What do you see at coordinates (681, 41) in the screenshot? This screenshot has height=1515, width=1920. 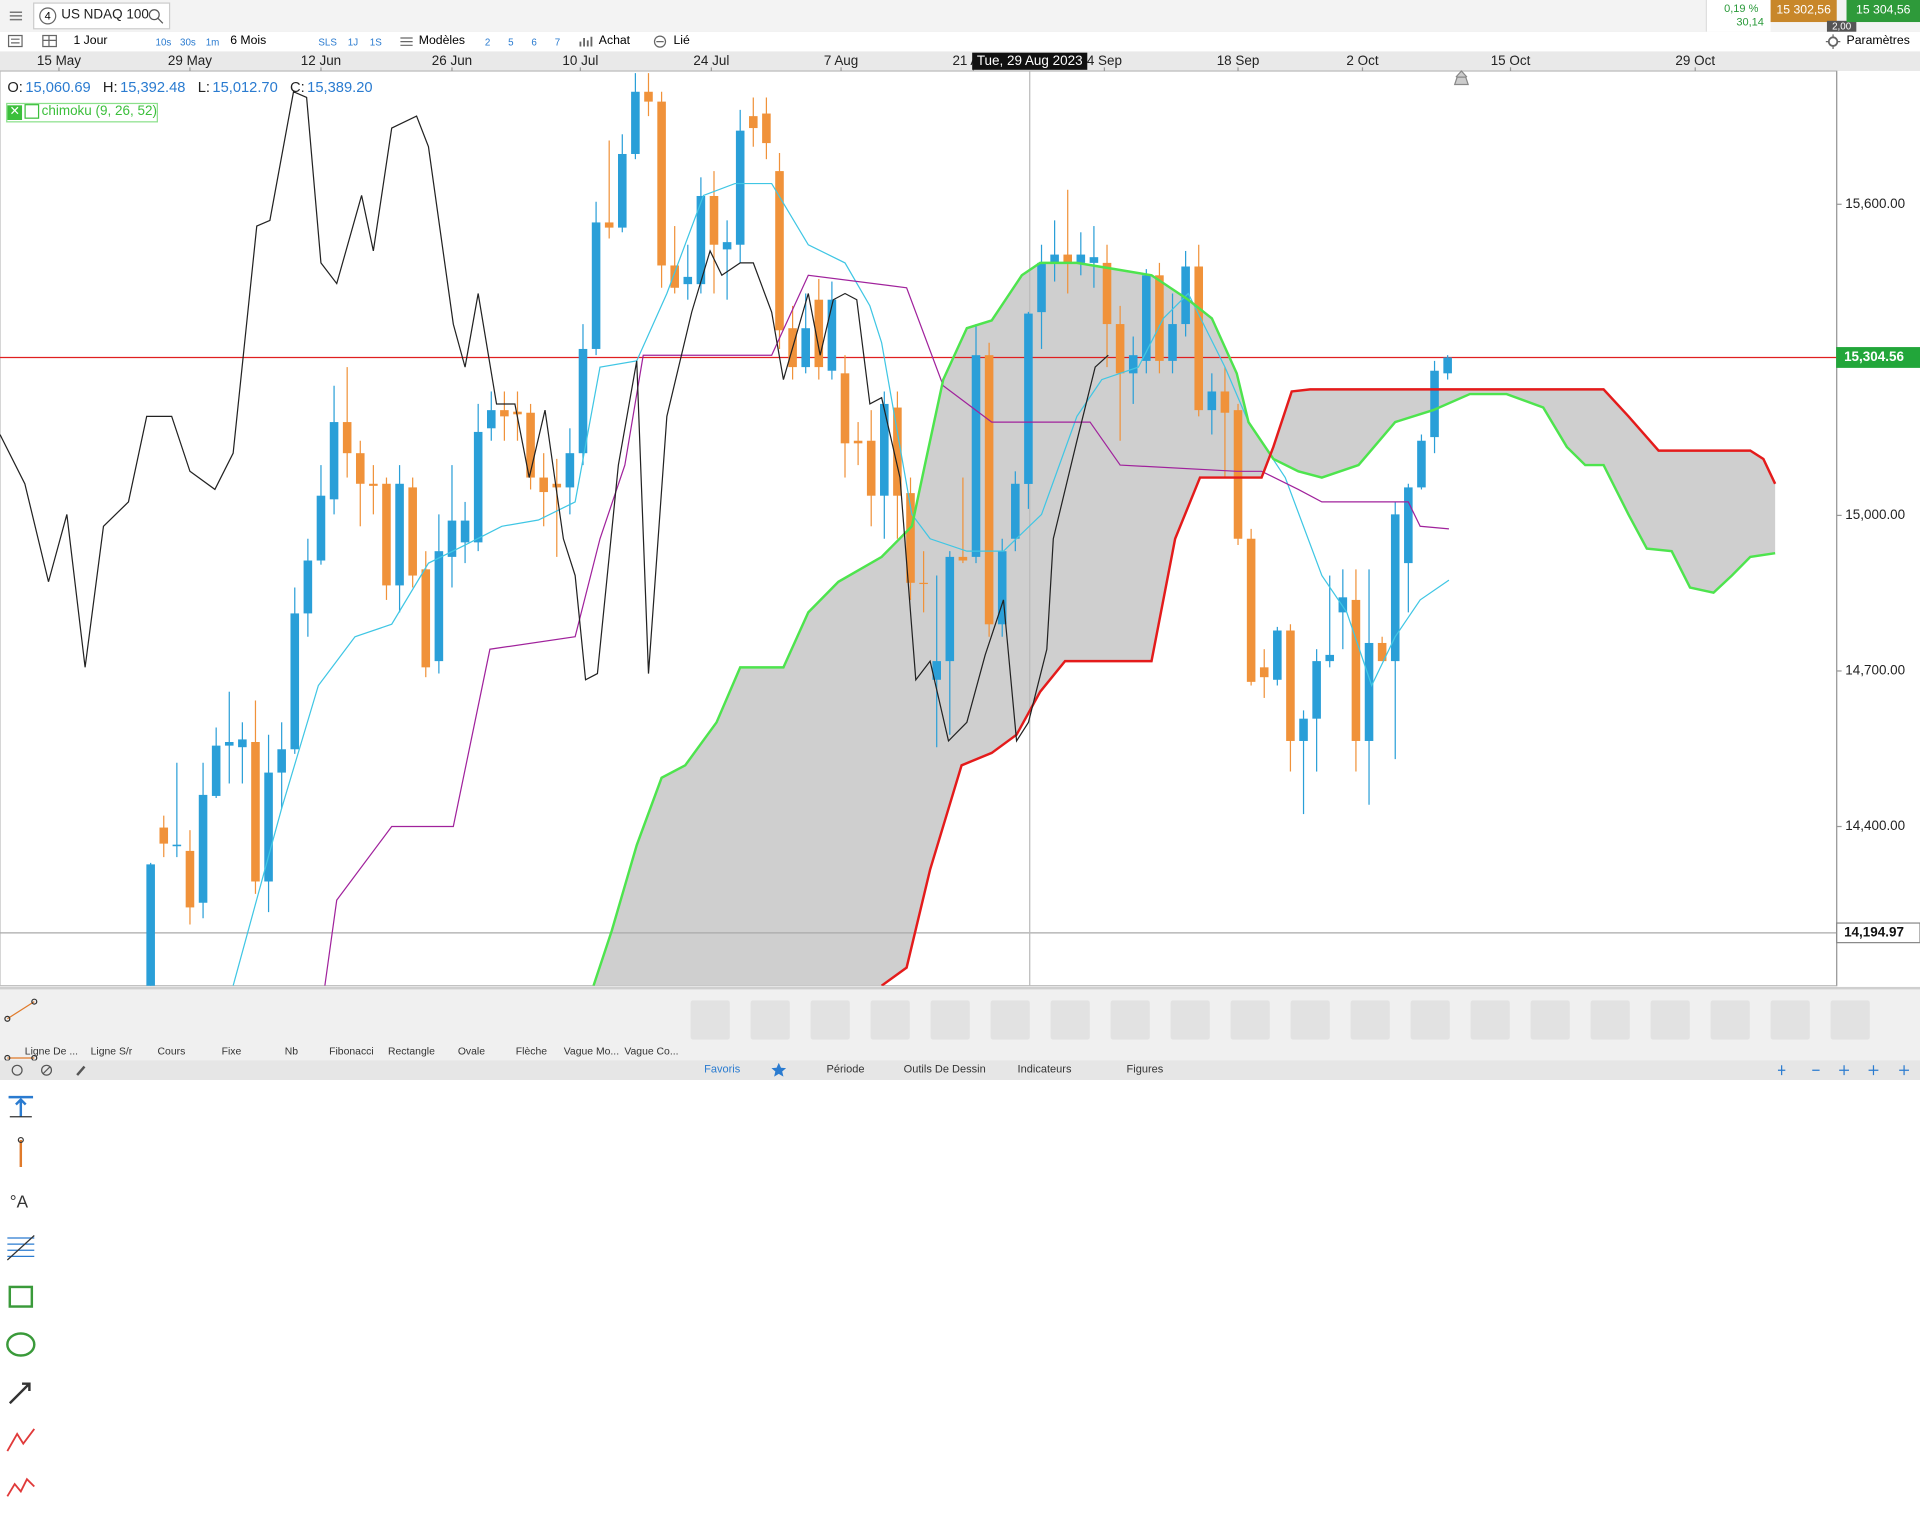 I see `linked-button: Lié` at bounding box center [681, 41].